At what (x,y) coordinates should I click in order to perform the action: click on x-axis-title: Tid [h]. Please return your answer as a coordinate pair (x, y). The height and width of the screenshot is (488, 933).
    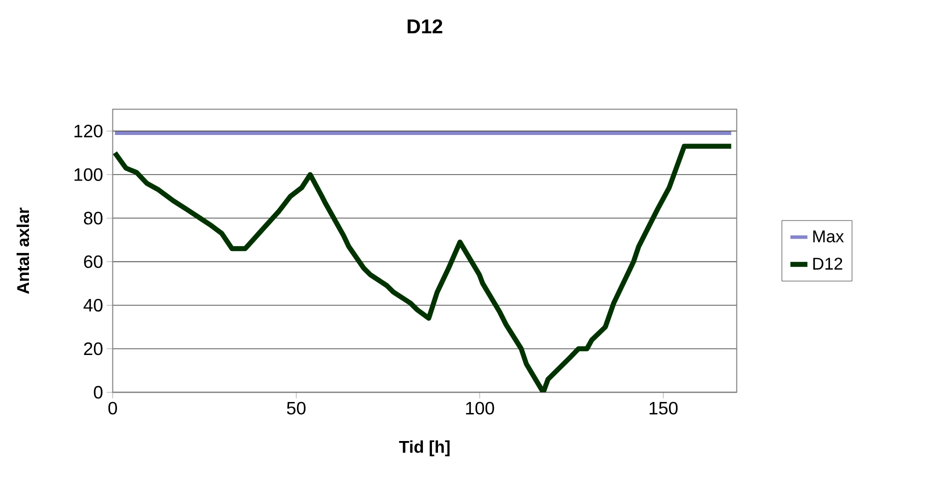
    Looking at the image, I should click on (424, 448).